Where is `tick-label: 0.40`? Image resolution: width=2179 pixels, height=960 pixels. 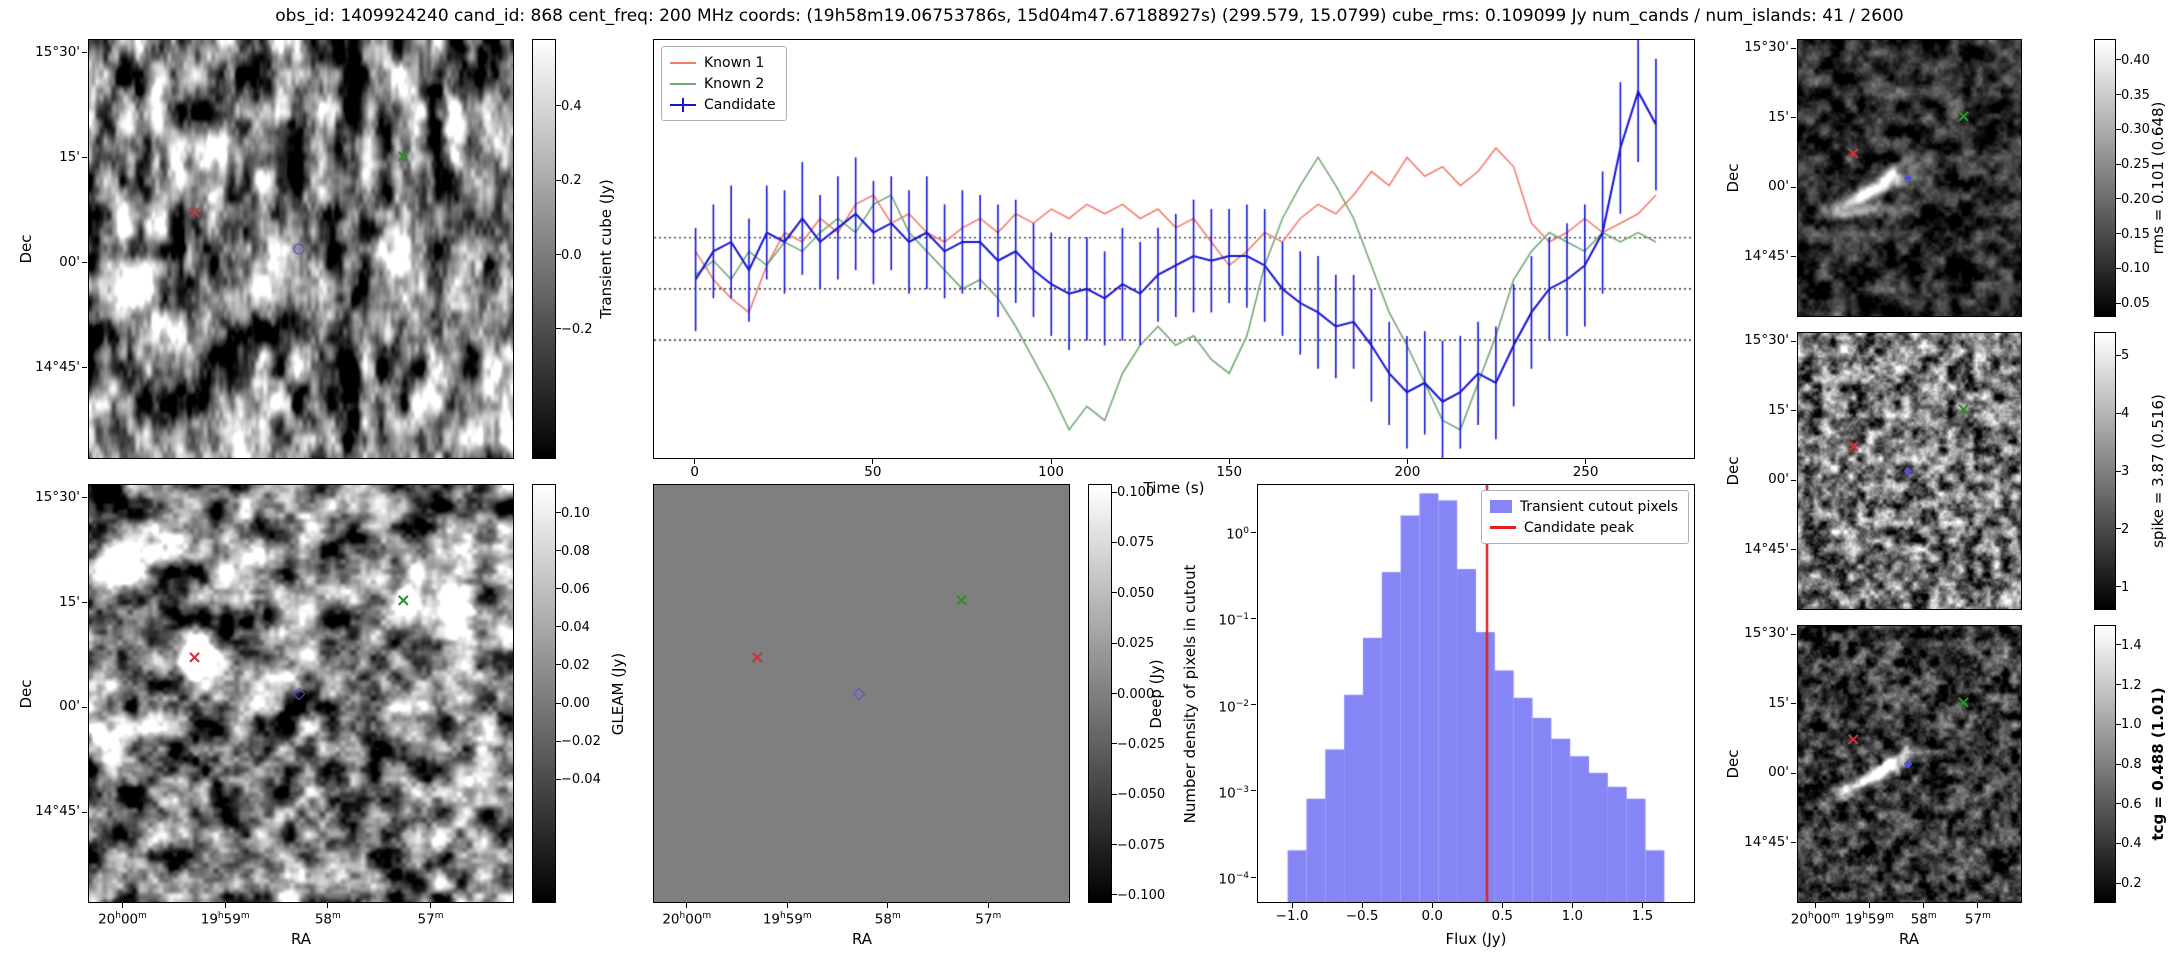 tick-label: 0.40 is located at coordinates (2135, 60).